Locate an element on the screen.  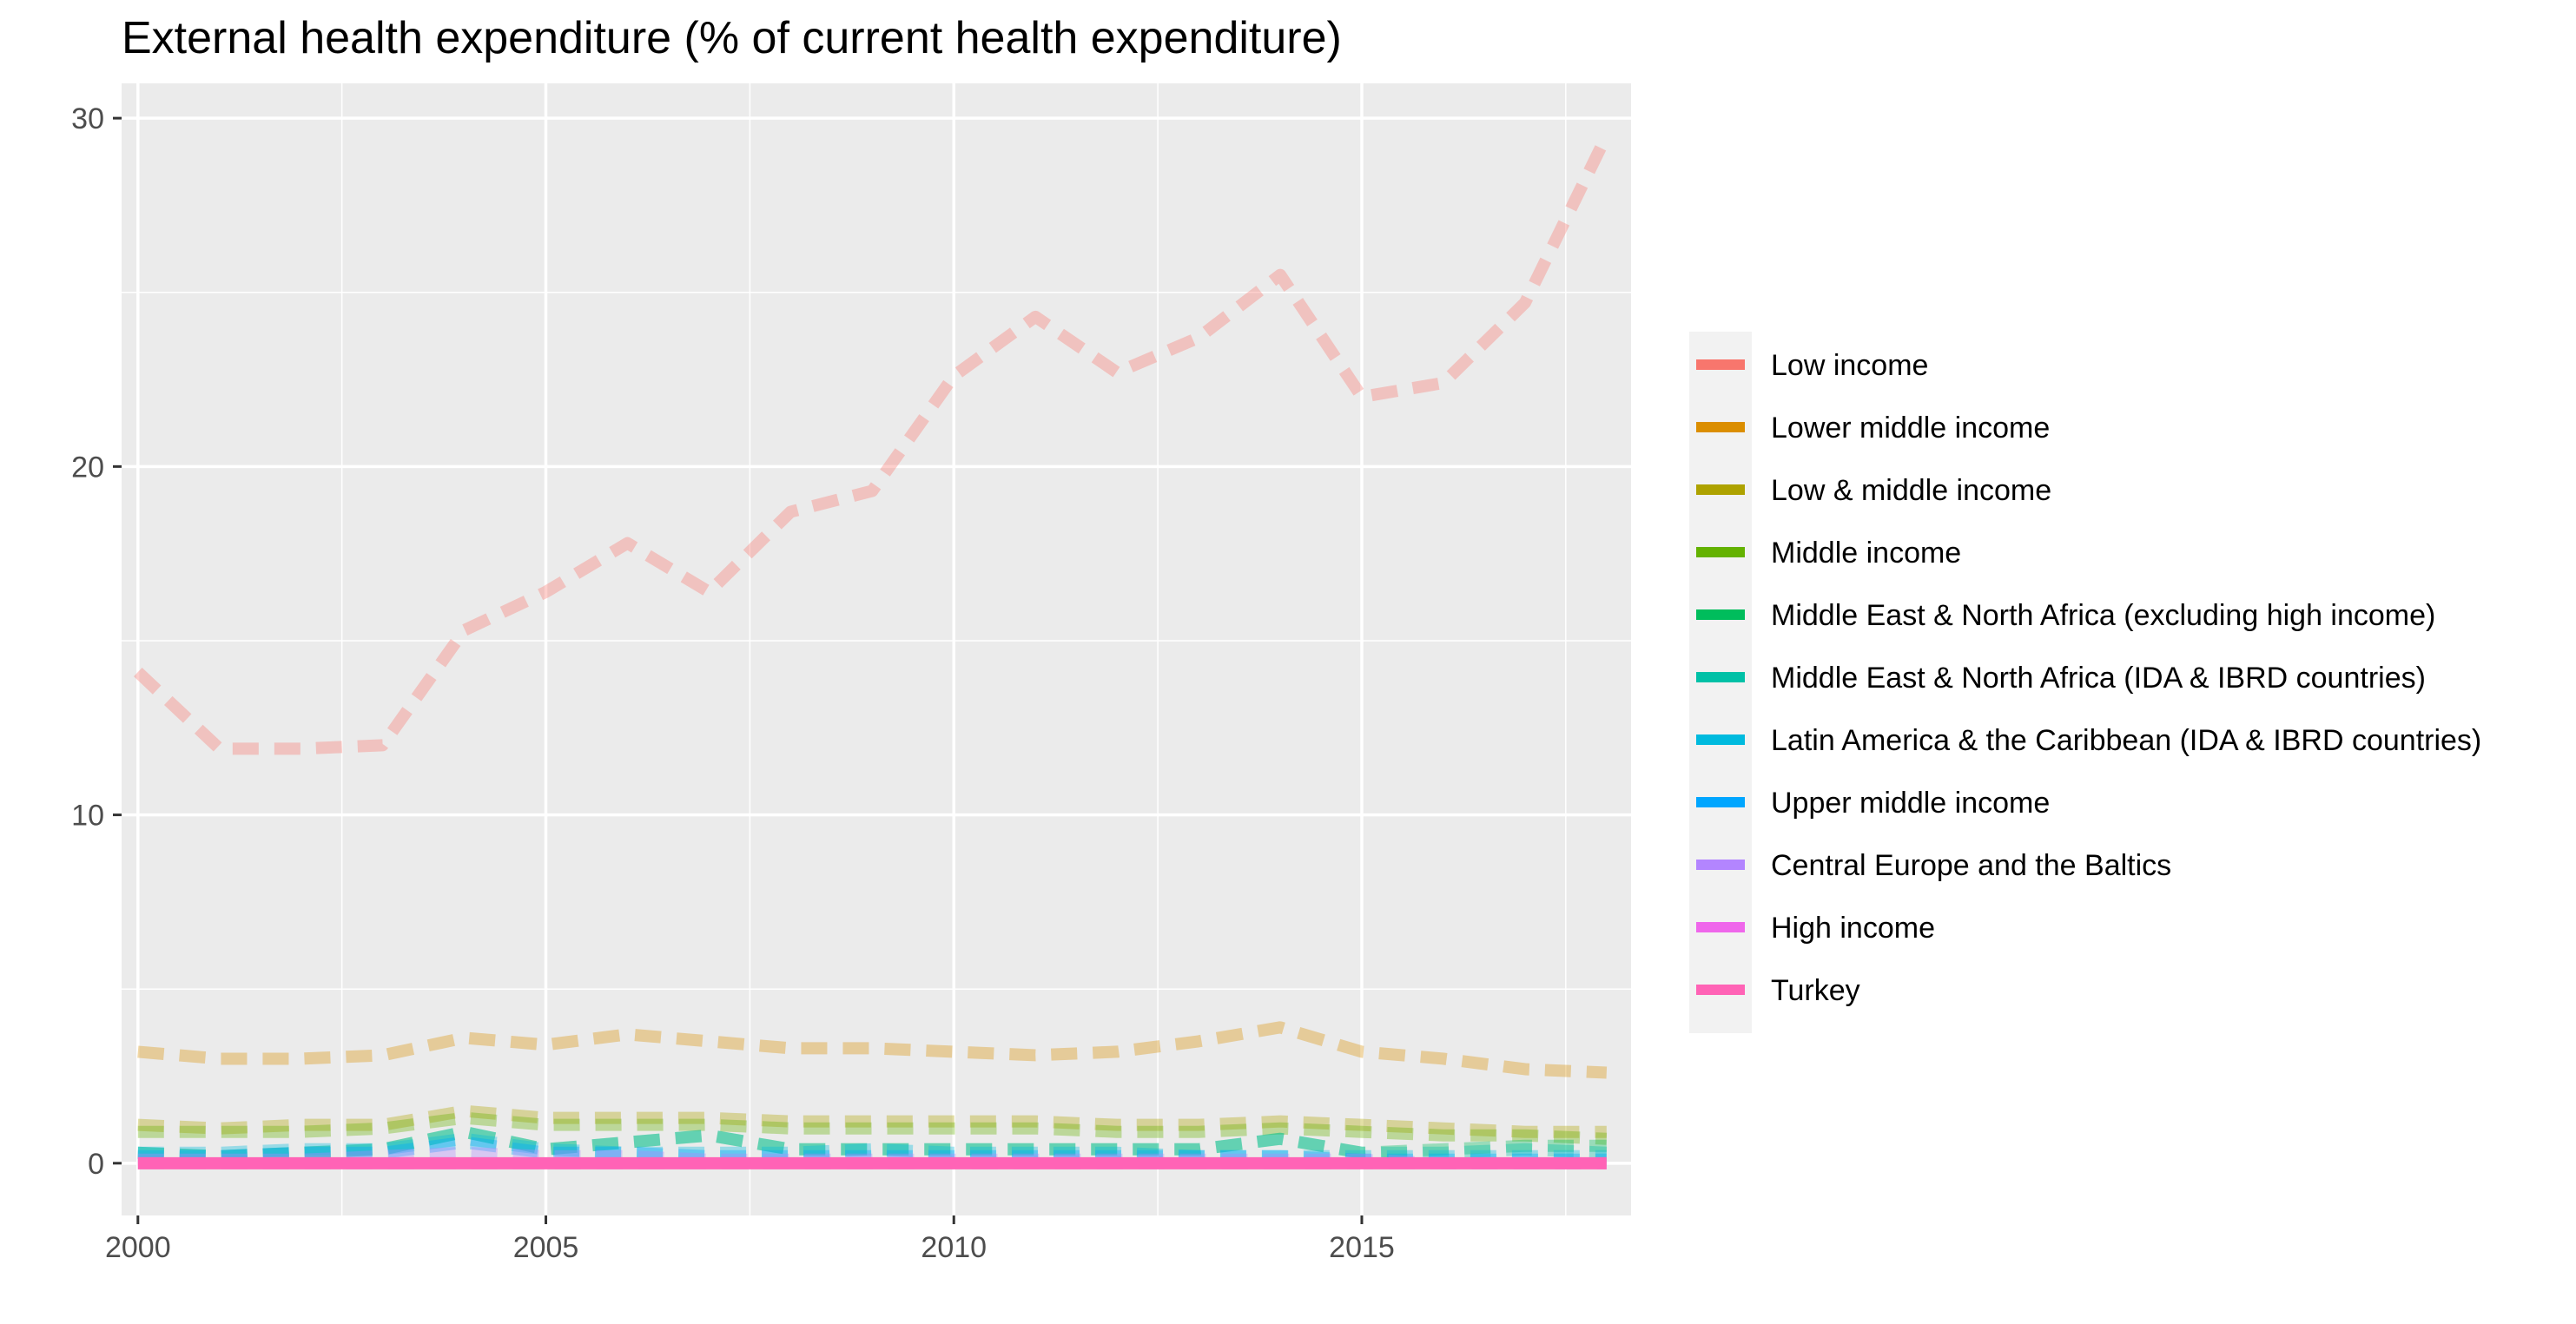
series-line-latin-america-the-caribbean-ida-ibrd-countries is located at coordinates (872, 1147).